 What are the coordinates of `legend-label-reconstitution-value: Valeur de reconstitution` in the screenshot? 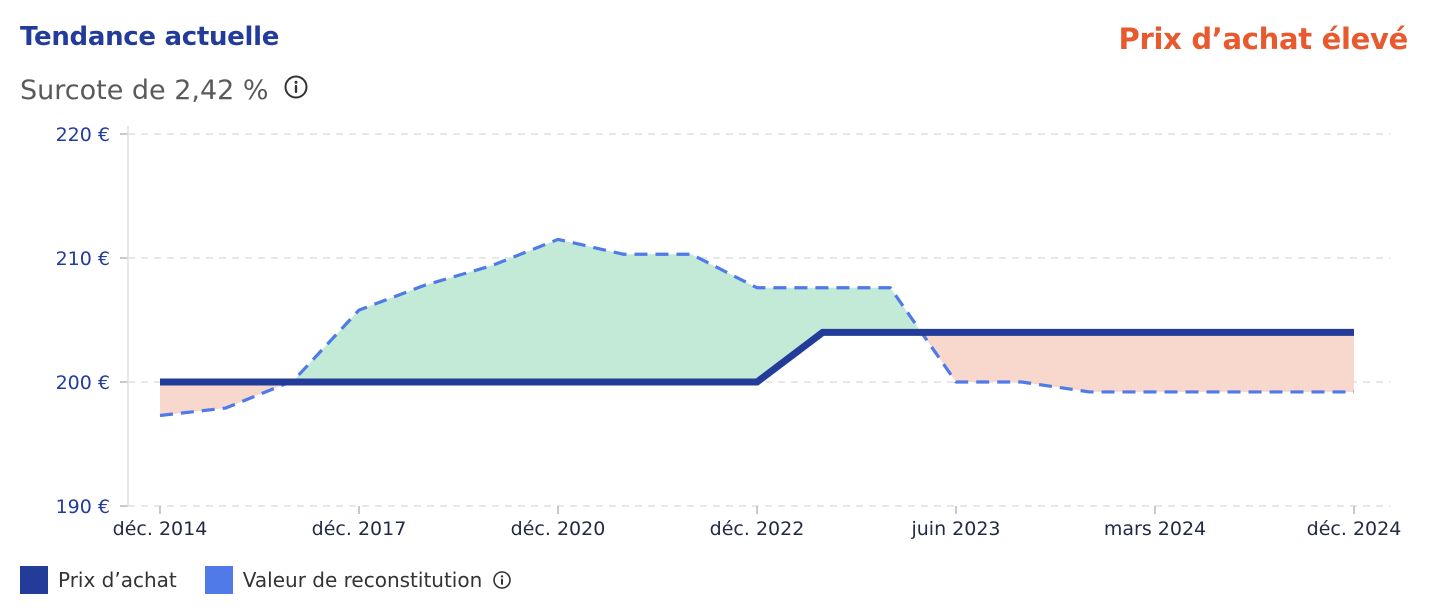 It's located at (362, 580).